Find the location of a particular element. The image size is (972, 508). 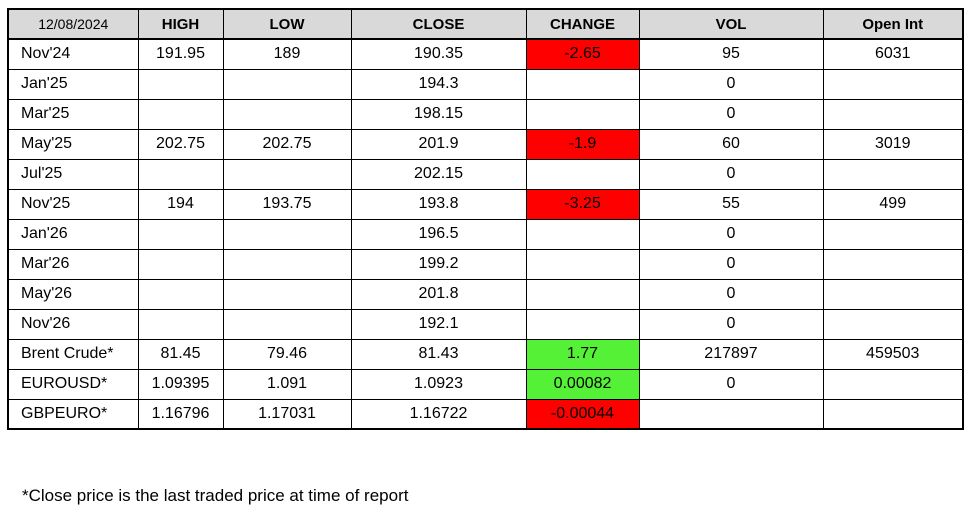

table-row-jan25: Jan'25 194.3 0 is located at coordinates (485, 84).